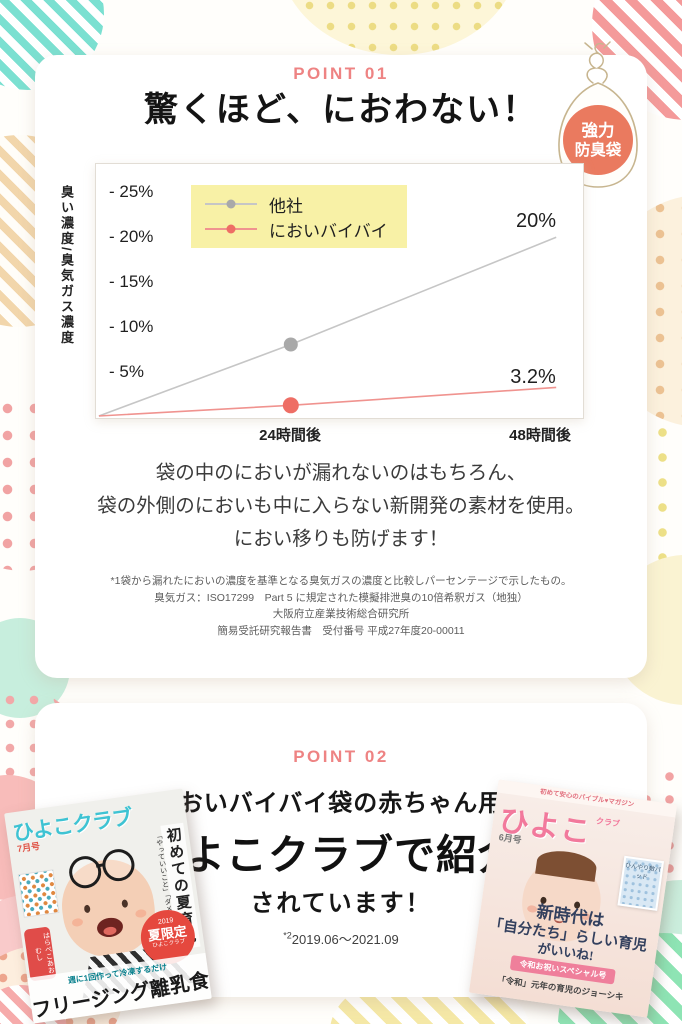  What do you see at coordinates (286, 206) in the screenshot?
I see `legend-label: 他社` at bounding box center [286, 206].